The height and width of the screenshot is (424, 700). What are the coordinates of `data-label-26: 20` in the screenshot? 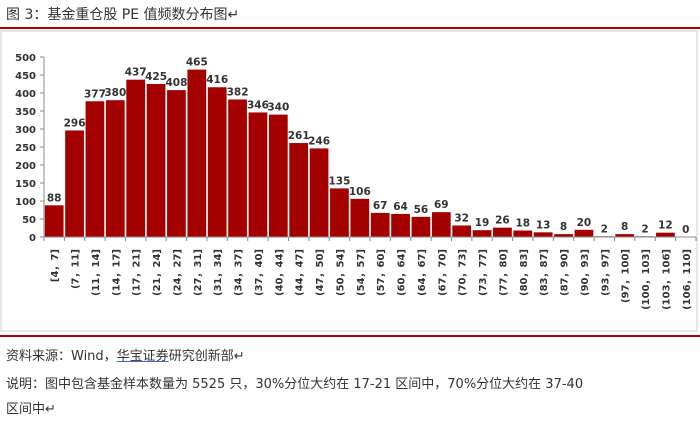 It's located at (584, 223).